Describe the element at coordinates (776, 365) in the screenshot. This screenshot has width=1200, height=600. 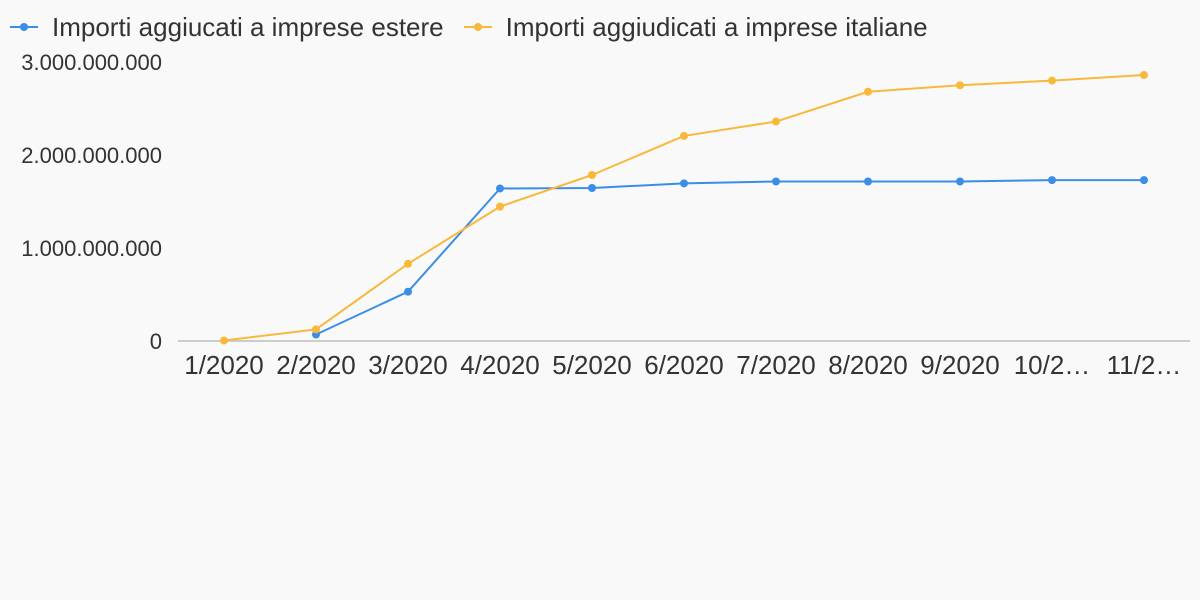
I see `x-tick-label: 7/2020` at that location.